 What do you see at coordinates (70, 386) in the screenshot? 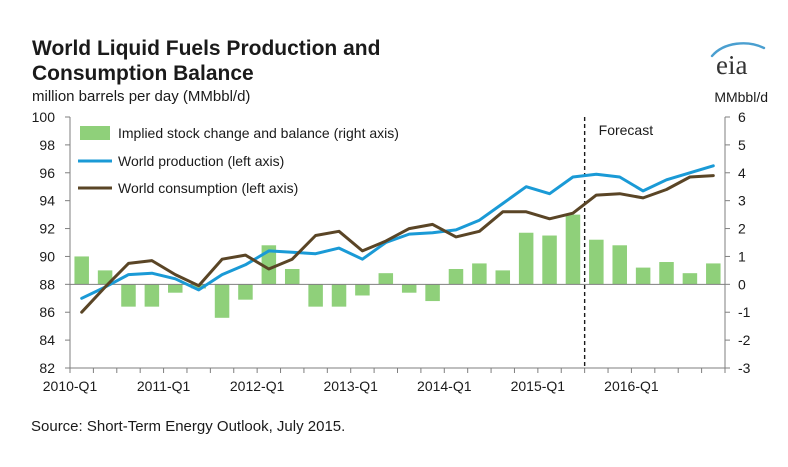
I see `x-tick-label: 2010-Q1` at bounding box center [70, 386].